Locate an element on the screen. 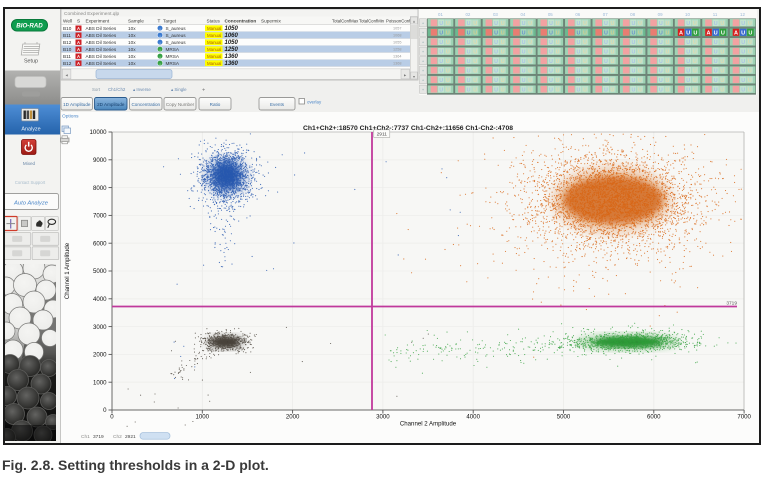 This screenshot has height=479, width=778. svg-text: Combined Experiment.qlp is located at coordinates (92, 14).